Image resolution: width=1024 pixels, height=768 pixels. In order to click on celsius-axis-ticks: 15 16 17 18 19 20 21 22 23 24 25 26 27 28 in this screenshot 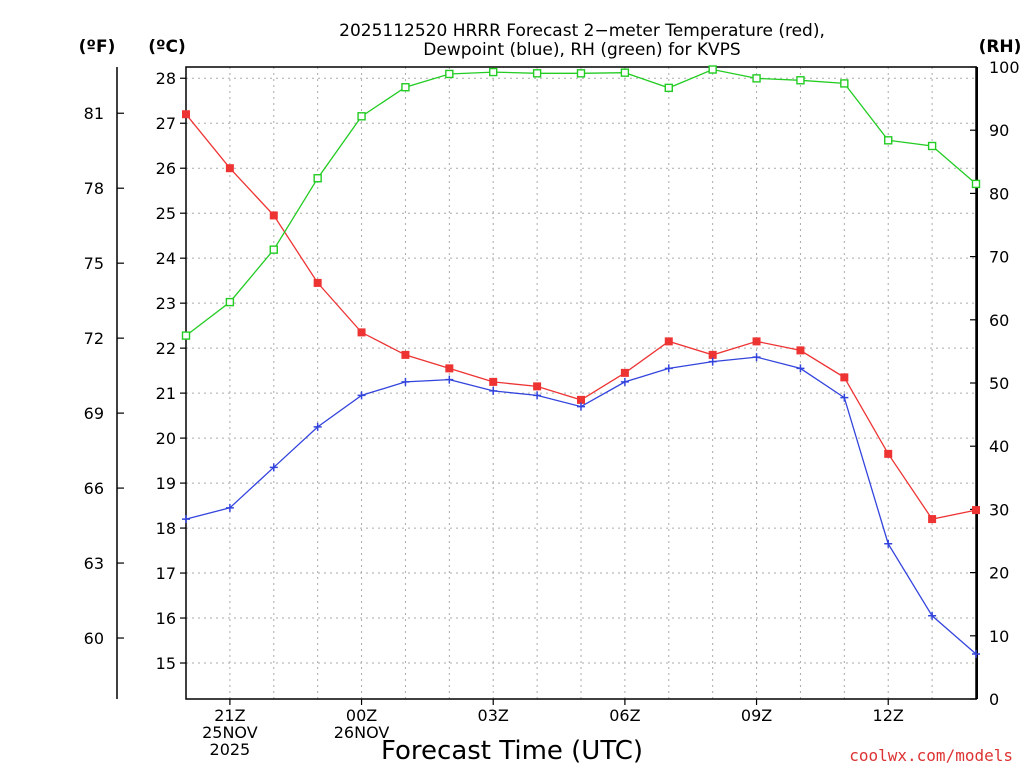, I will do `click(171, 371)`.